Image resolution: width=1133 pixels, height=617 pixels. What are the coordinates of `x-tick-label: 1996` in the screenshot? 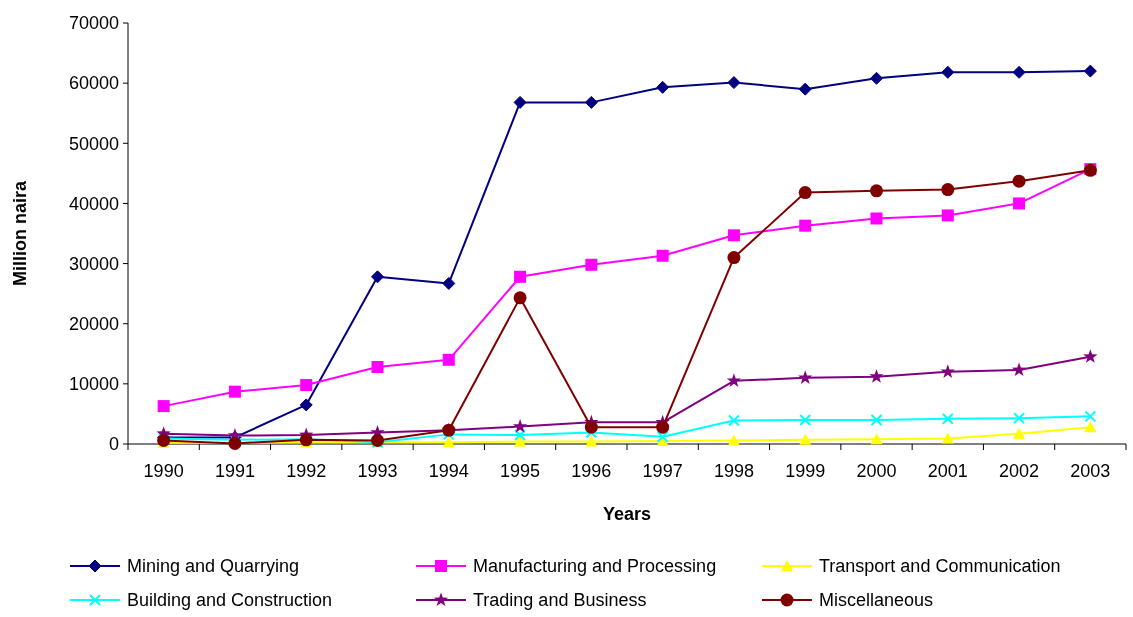 It's located at (591, 471).